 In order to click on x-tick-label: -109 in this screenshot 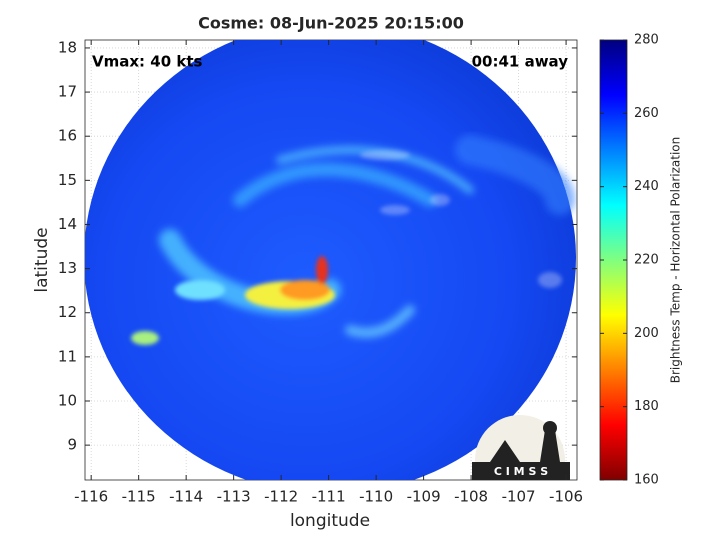, I will do `click(424, 497)`.